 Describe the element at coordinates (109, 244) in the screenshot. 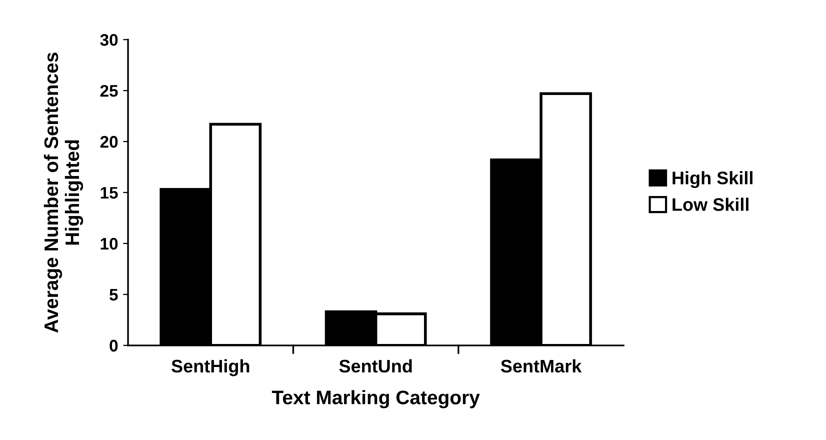

I see `y-tick-label: 10` at that location.